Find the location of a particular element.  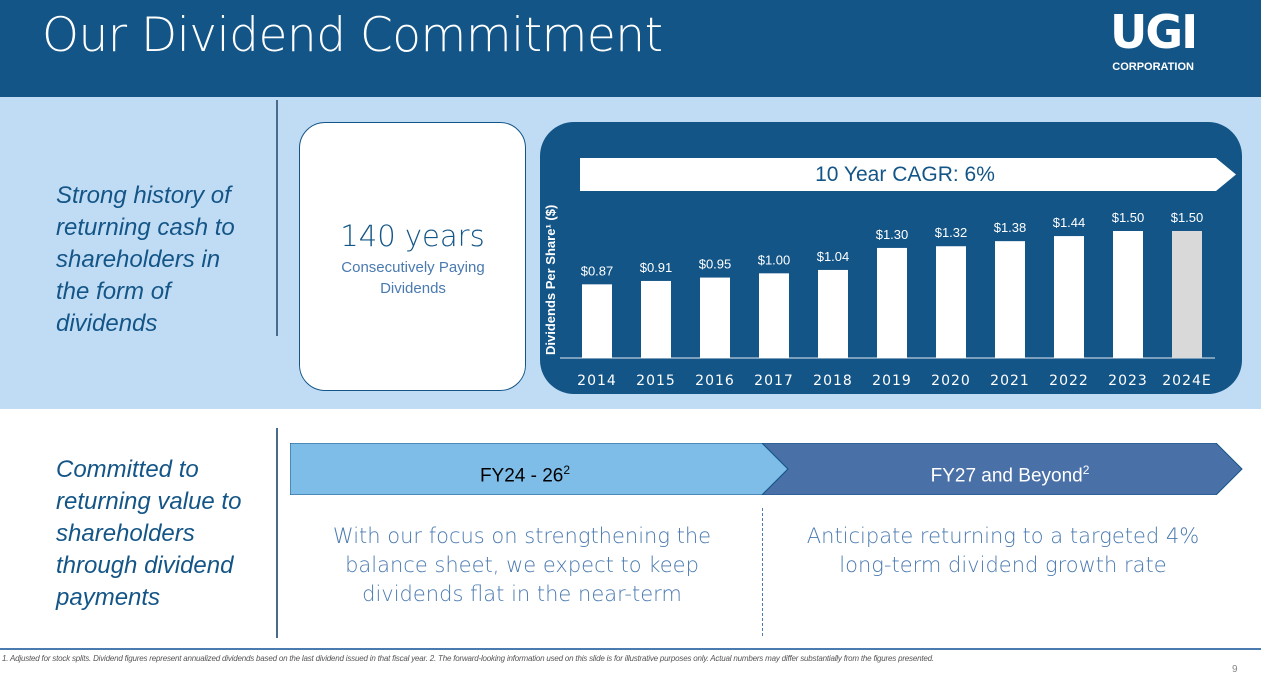

x-tick-2016: 2016 is located at coordinates (715, 381).